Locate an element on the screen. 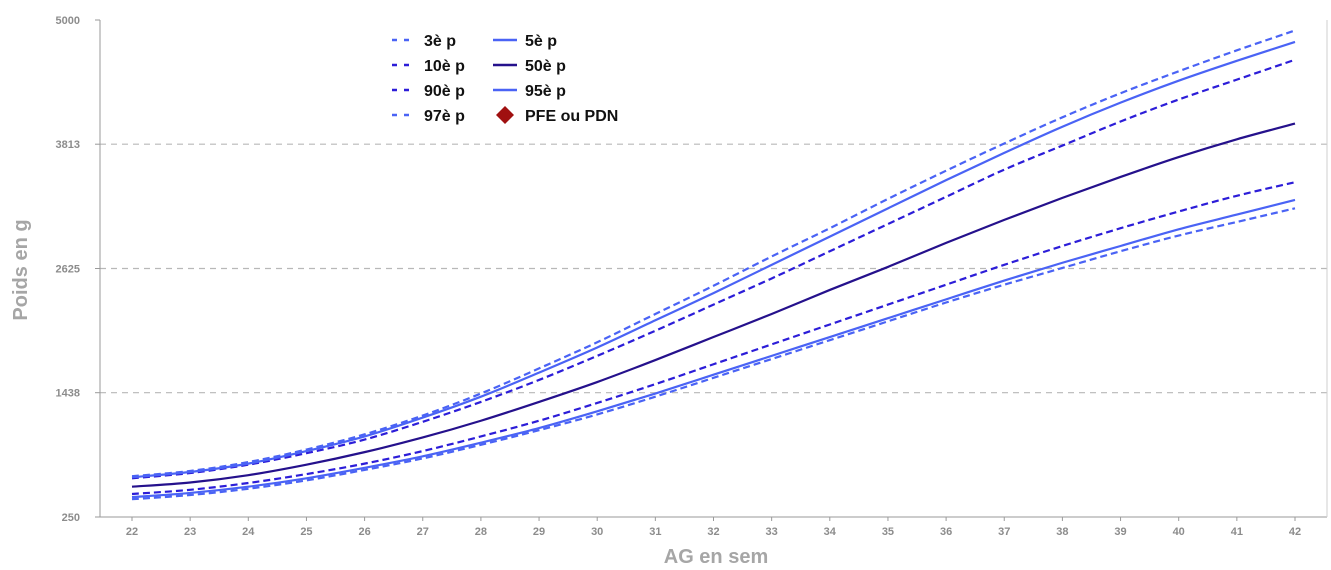  legend-diamond-marker is located at coordinates (505, 115).